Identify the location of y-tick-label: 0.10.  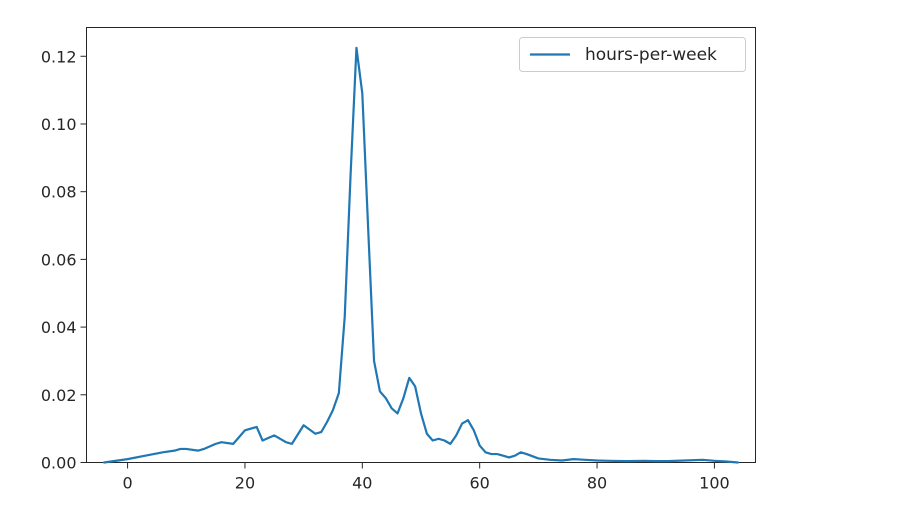
(59, 124).